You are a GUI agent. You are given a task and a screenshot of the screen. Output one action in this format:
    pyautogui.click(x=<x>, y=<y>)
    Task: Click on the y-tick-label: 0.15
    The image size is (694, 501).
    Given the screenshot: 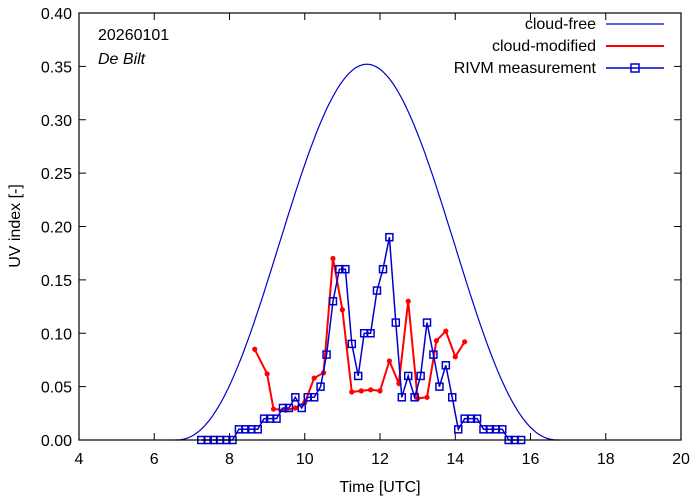 What is the action you would take?
    pyautogui.click(x=56, y=281)
    